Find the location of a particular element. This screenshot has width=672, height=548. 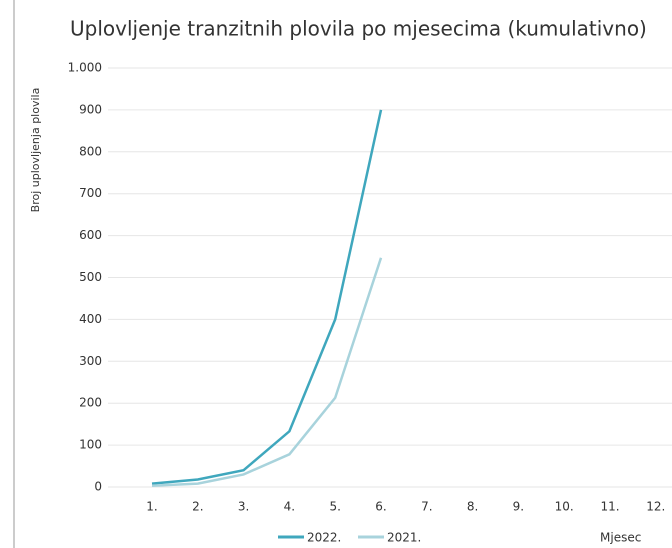

y-tick-label: 900 is located at coordinates (90, 109).